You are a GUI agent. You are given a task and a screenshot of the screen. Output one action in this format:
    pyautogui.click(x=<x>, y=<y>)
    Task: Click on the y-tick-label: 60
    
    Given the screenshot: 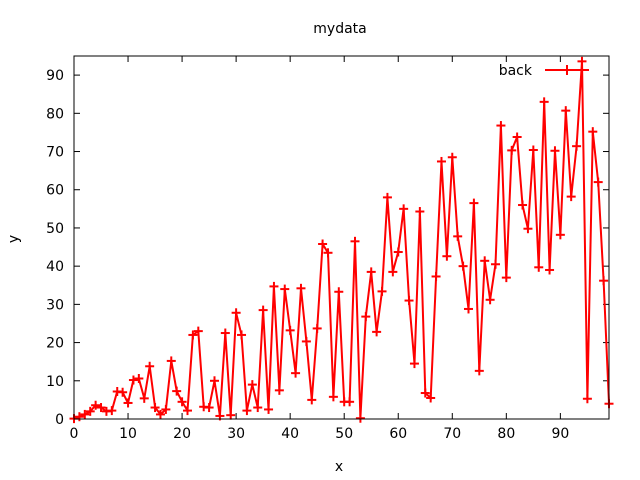 What is the action you would take?
    pyautogui.click(x=55, y=191)
    